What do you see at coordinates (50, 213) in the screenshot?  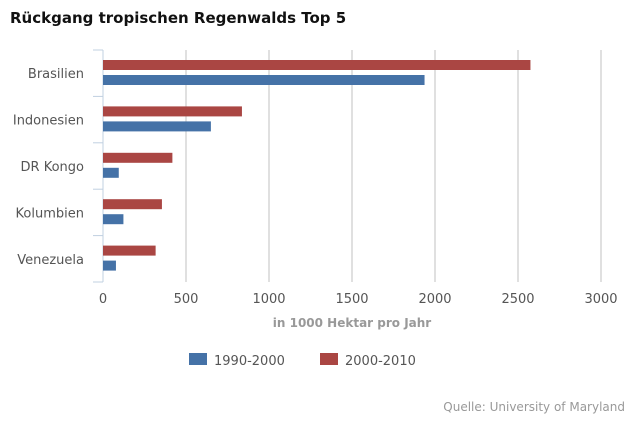 I see `category-label: Kolumbien` at bounding box center [50, 213].